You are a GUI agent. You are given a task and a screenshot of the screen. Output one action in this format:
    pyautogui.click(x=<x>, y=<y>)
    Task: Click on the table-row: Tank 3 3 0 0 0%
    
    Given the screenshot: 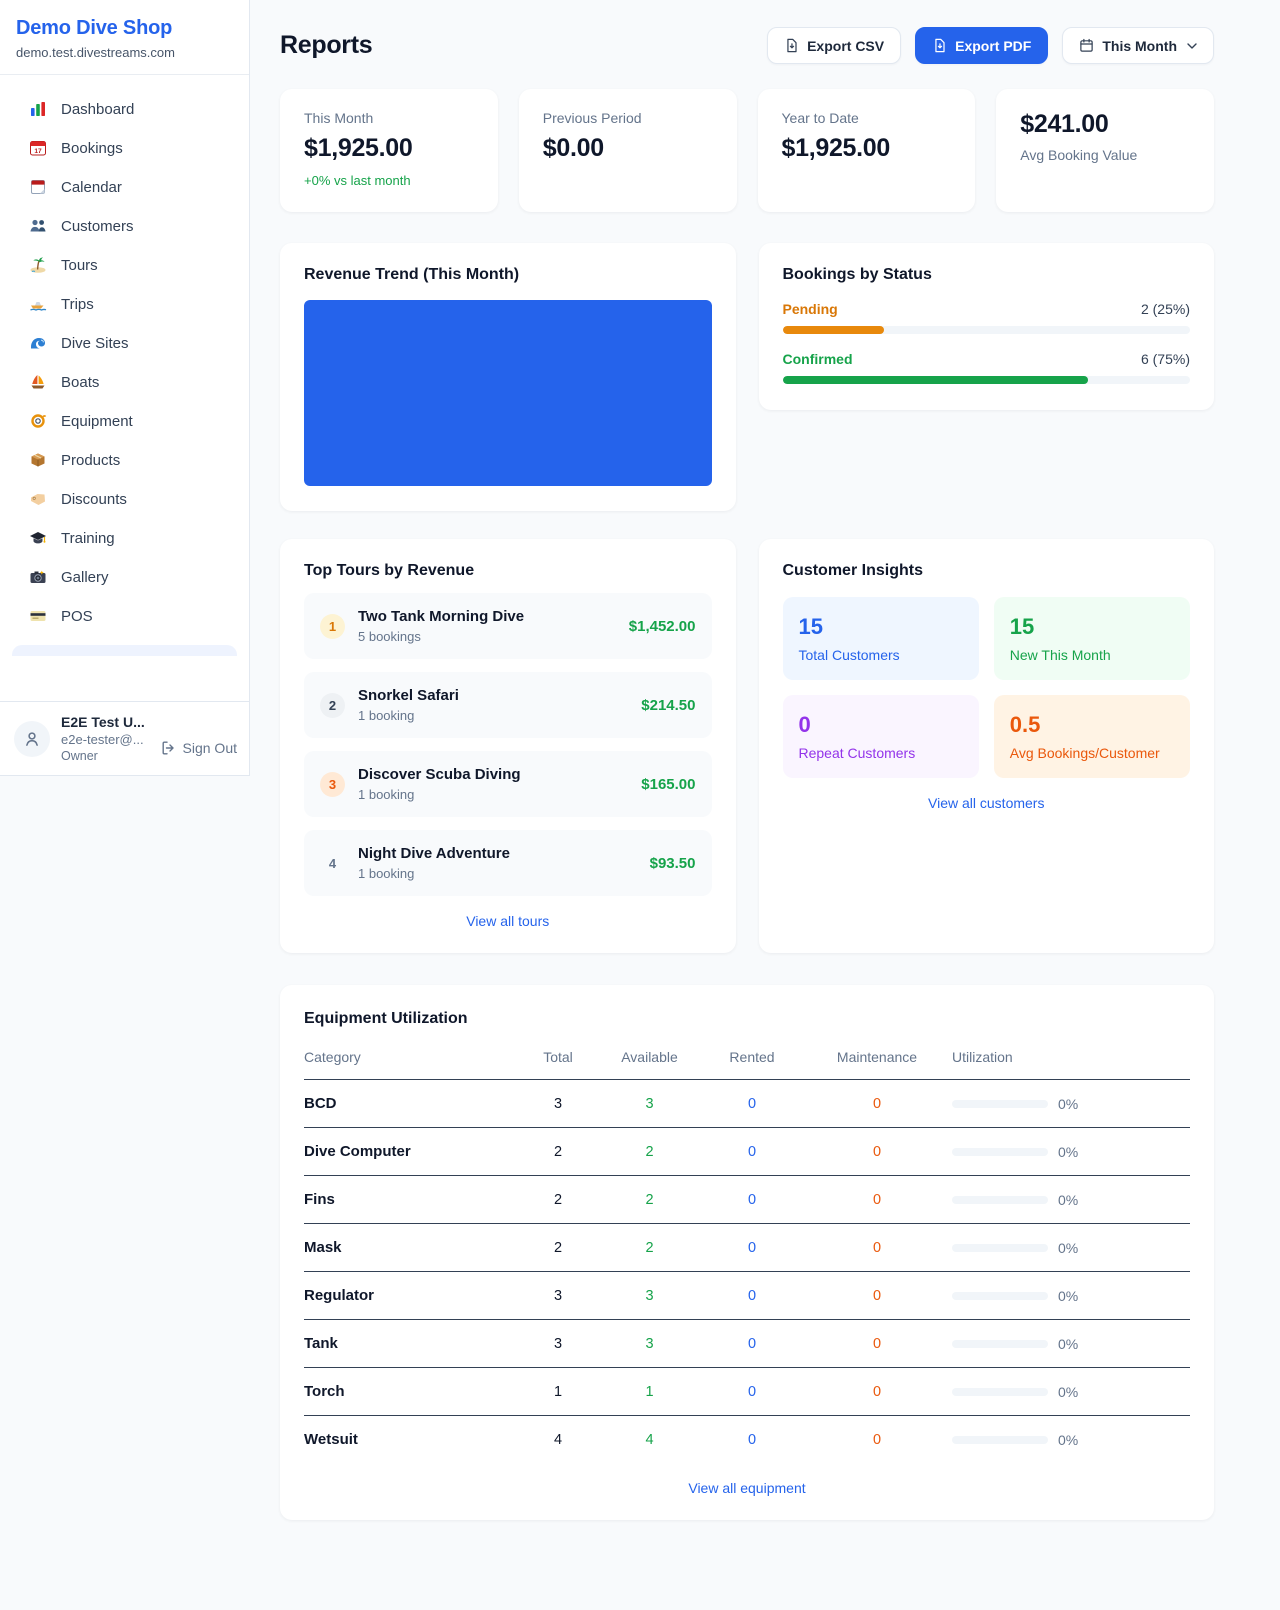 What is the action you would take?
    pyautogui.click(x=747, y=1343)
    